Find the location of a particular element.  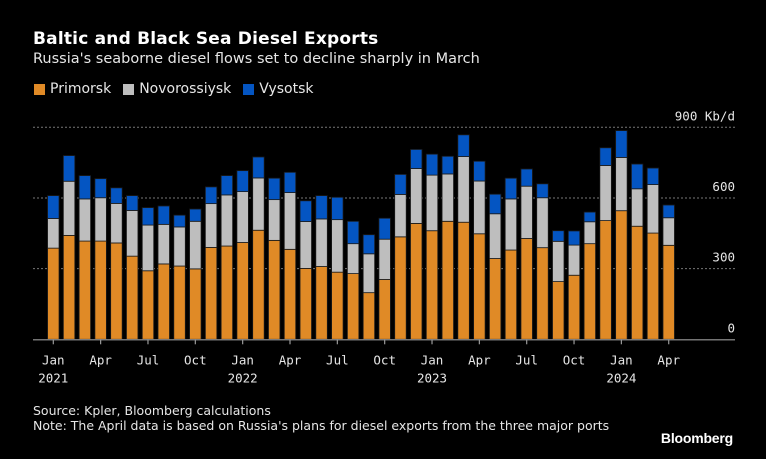

y-tick-label: 300 is located at coordinates (723, 257).